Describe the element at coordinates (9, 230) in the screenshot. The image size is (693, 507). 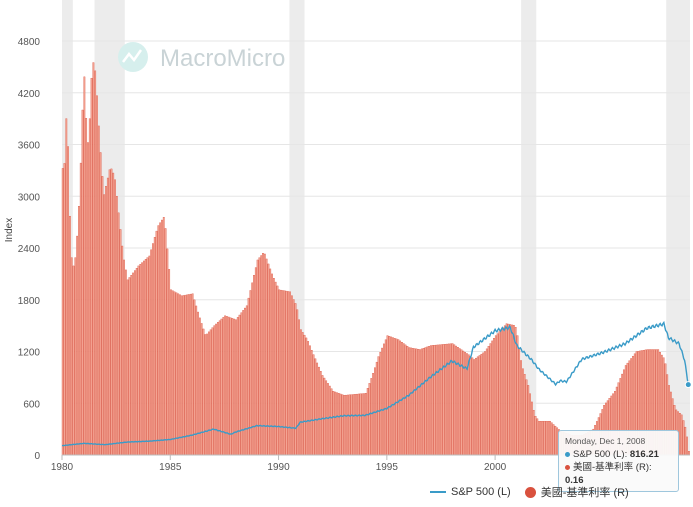
I see `y-axis-label: Index` at that location.